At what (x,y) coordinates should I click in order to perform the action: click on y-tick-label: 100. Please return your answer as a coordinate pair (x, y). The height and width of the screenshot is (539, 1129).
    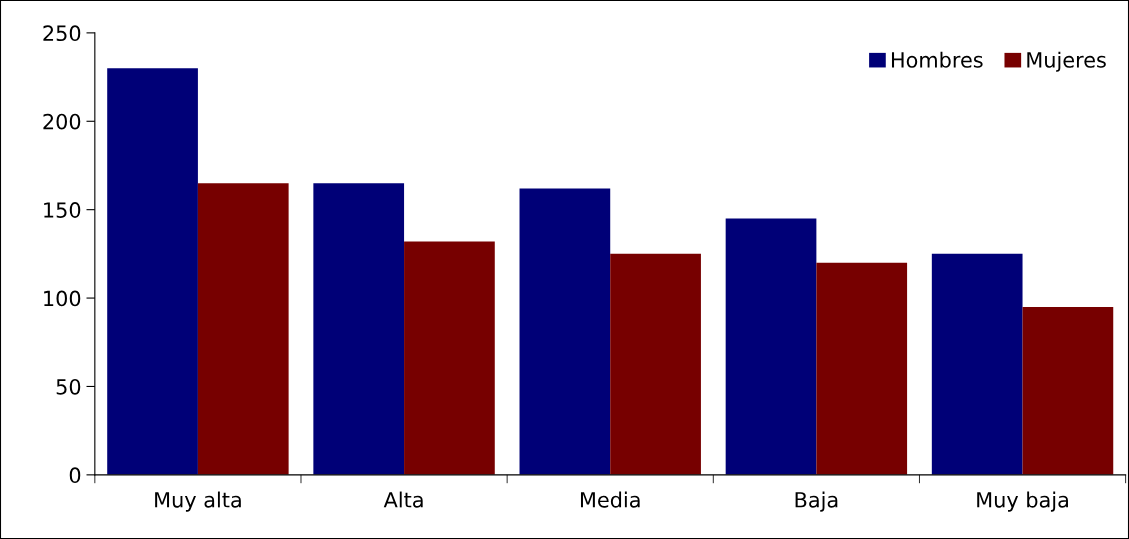
    Looking at the image, I should click on (62, 298).